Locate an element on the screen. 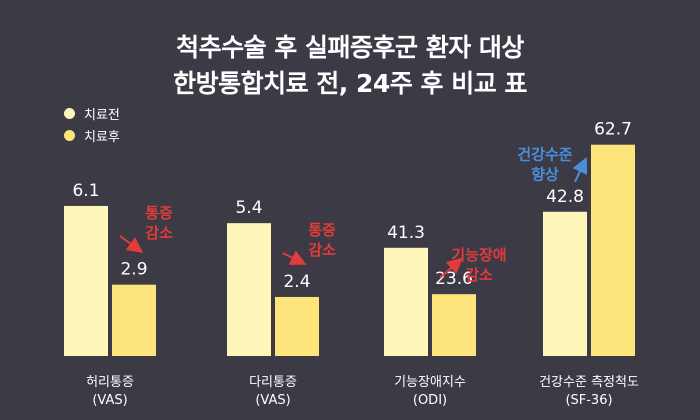  value-label-before-0: 6.1 is located at coordinates (85, 191).